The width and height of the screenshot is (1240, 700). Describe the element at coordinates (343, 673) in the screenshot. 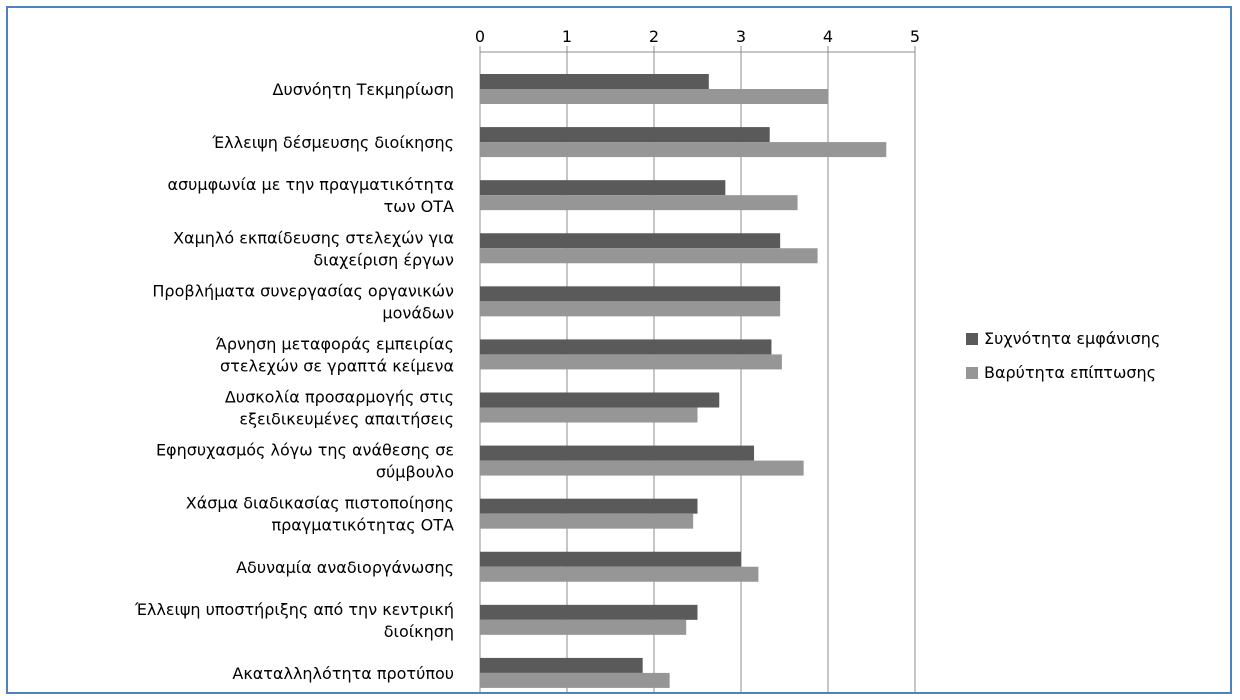

I see `category-label: Ακαταλληλότητα προτύπου` at that location.